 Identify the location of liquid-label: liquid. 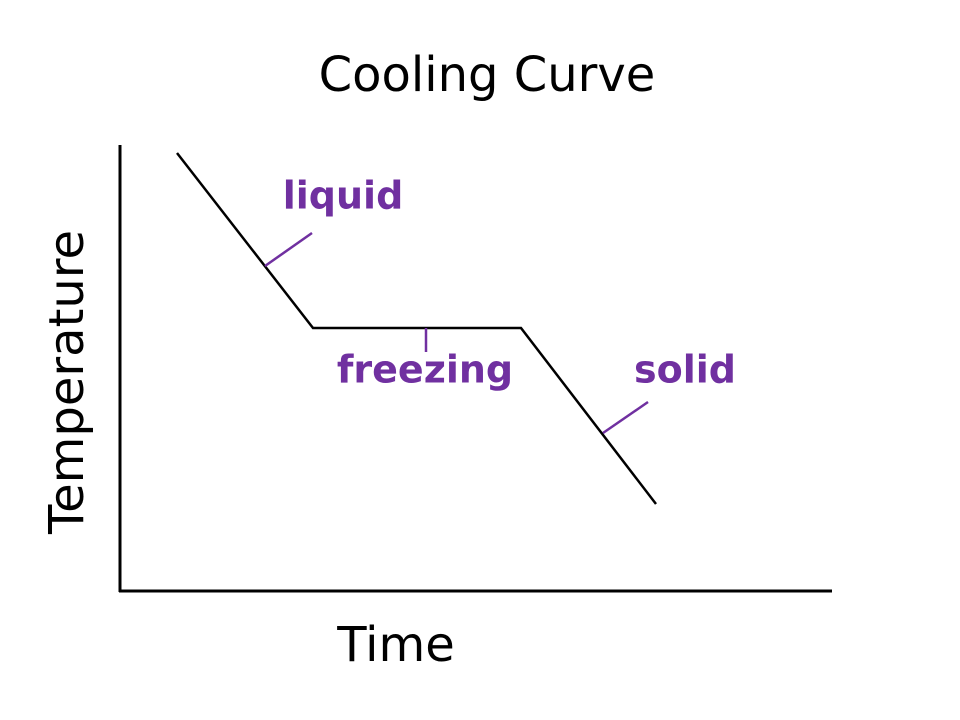
(343, 196).